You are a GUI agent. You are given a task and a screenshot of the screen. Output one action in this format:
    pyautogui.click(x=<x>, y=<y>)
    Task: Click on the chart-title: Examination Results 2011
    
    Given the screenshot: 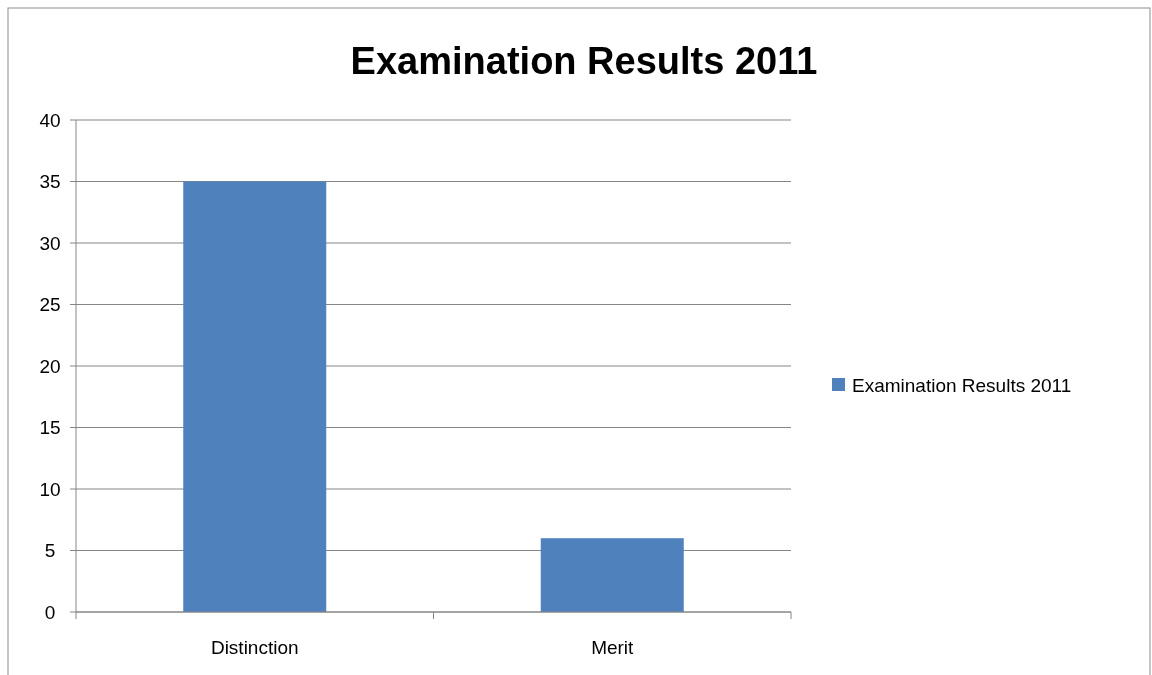 What is the action you would take?
    pyautogui.click(x=584, y=61)
    